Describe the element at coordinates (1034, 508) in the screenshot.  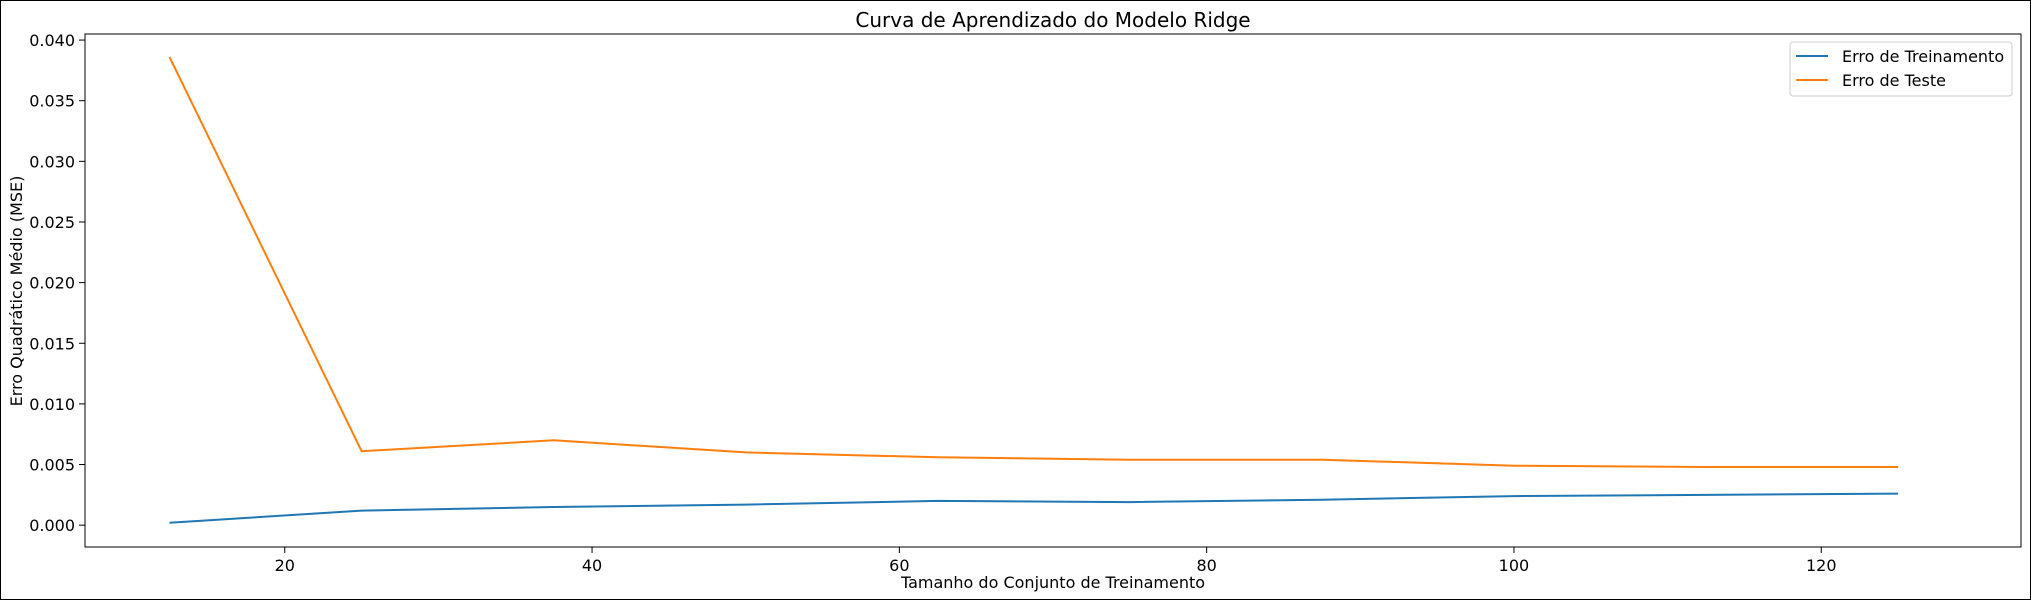
I see `series-line-training-error` at that location.